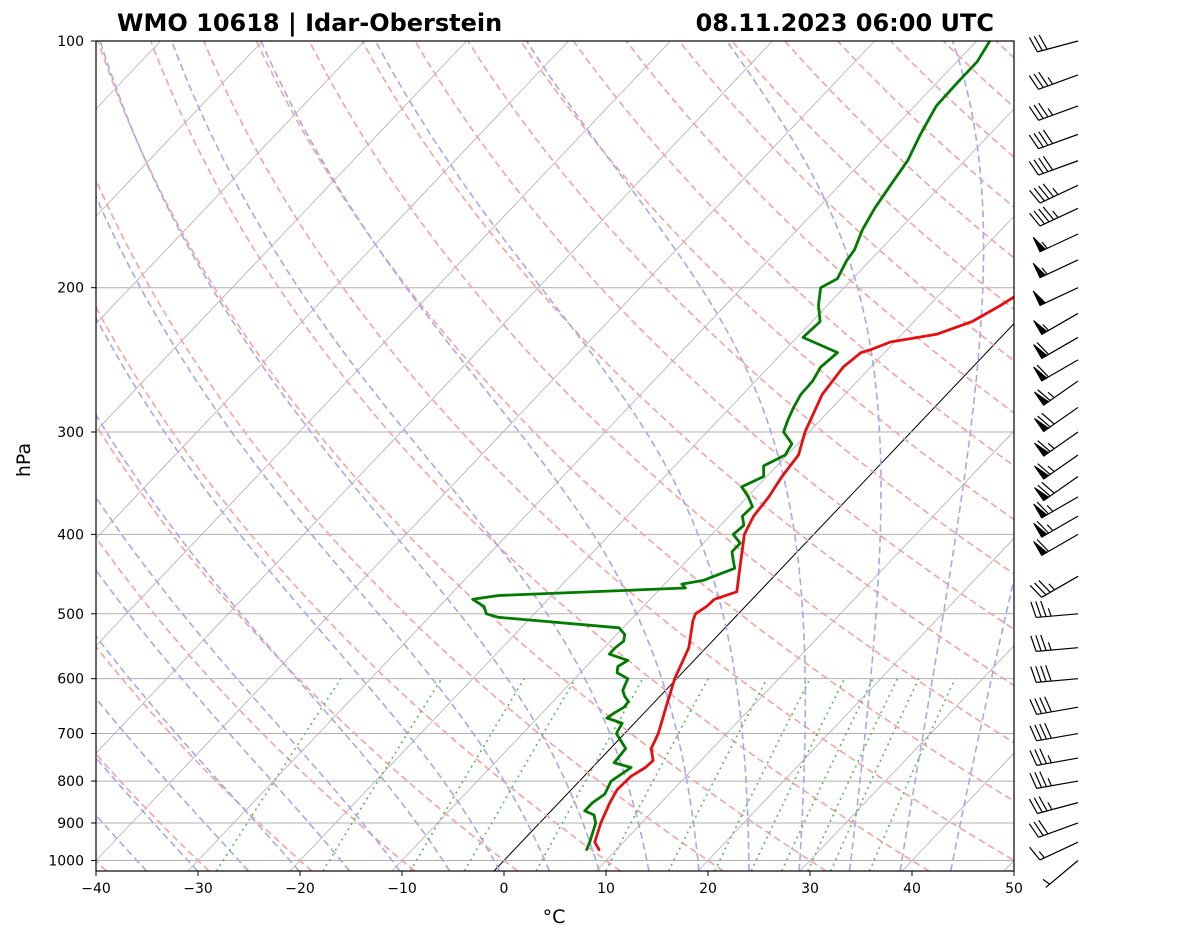 Image resolution: width=1181 pixels, height=941 pixels. What do you see at coordinates (309, 23) in the screenshot?
I see `title-station: WMO 10618 | Idar-Oberstein` at bounding box center [309, 23].